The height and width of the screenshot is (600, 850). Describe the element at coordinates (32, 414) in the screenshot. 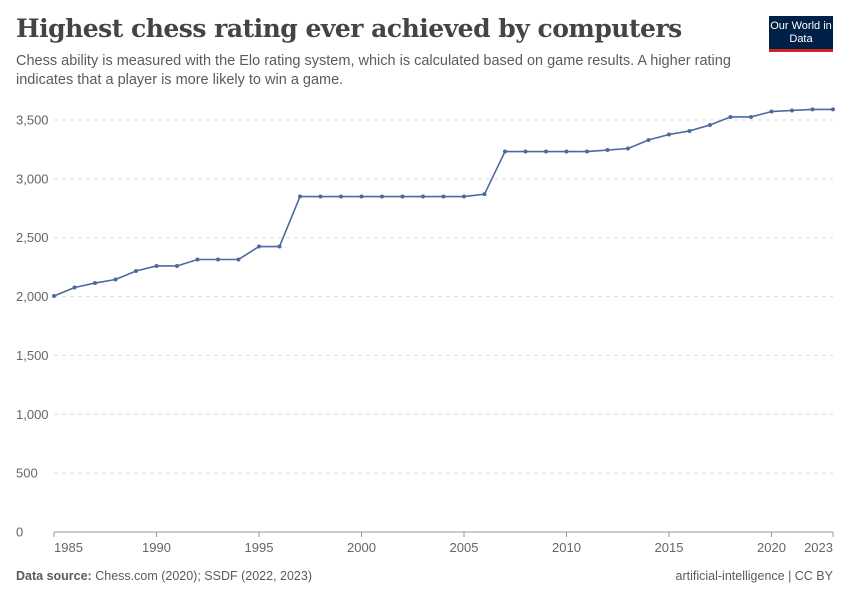

I see `y-tick-label: 1,000` at that location.